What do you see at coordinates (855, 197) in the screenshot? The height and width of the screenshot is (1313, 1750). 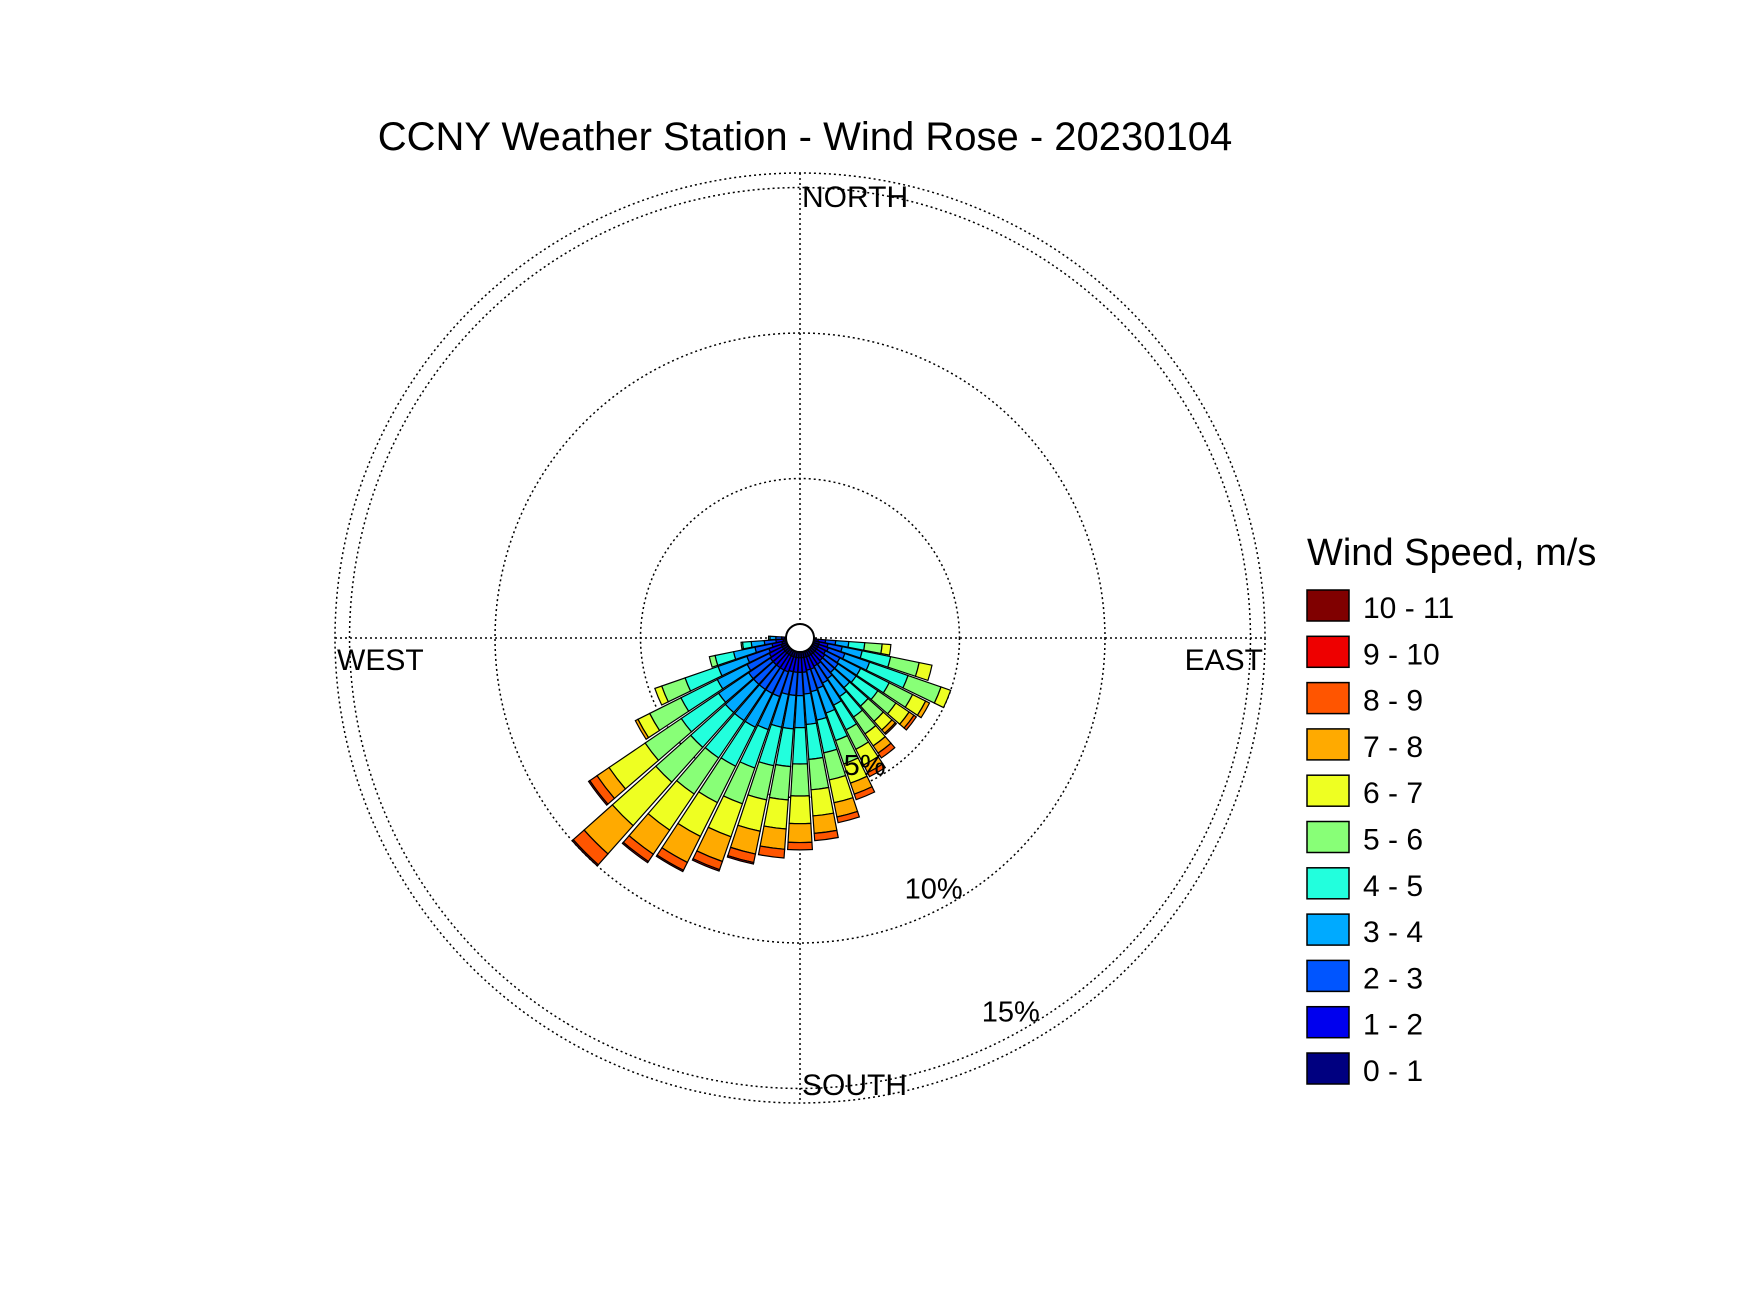 I see `direction-label-north: NORTH` at bounding box center [855, 197].